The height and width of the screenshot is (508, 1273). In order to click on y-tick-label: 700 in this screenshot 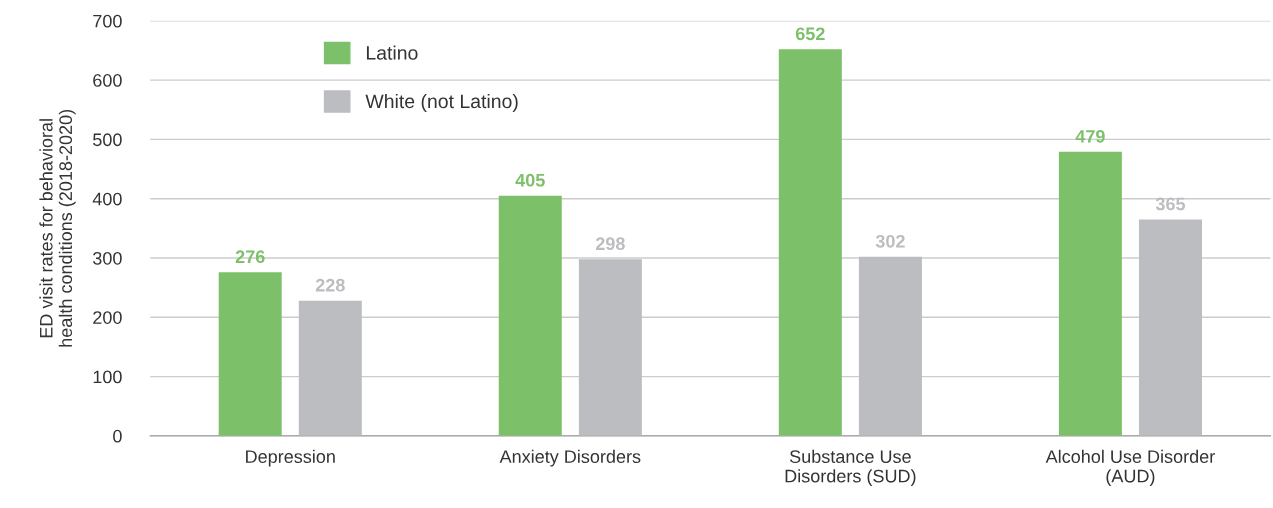, I will do `click(107, 21)`.